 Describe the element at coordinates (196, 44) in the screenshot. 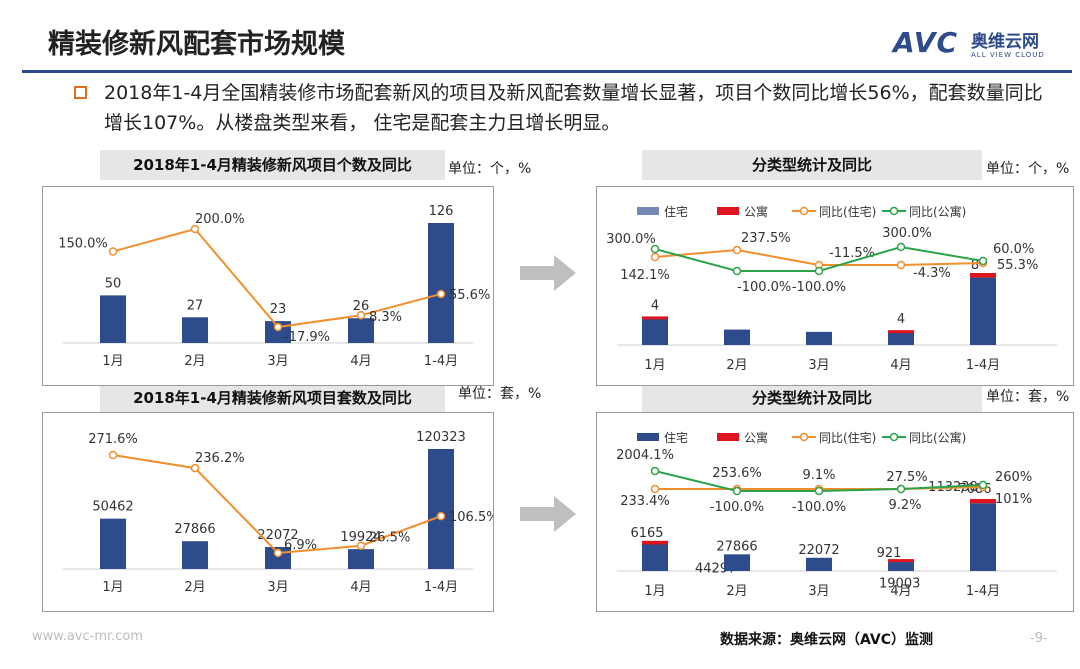

I see `page-title: 精装修新风配套市场规模` at that location.